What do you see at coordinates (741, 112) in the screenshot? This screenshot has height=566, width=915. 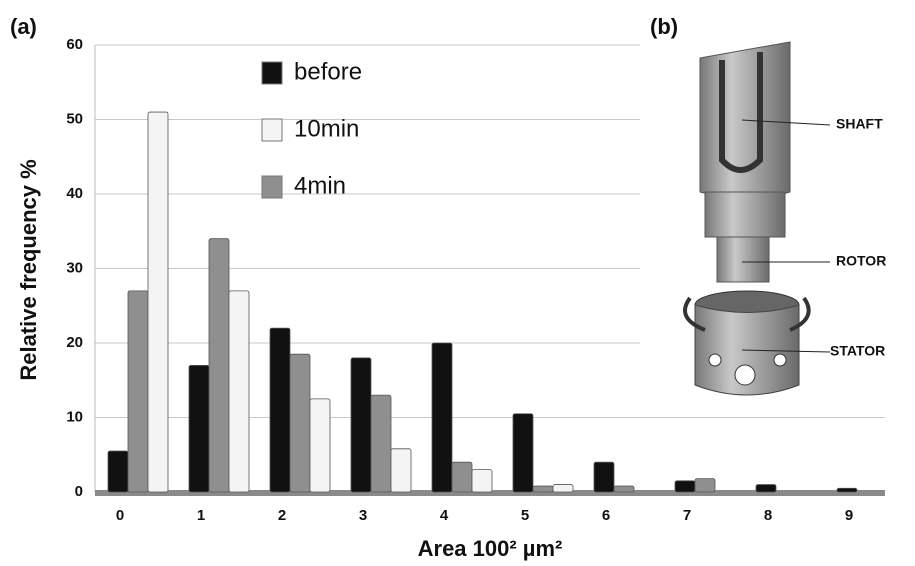 I see `shaft-slot` at bounding box center [741, 112].